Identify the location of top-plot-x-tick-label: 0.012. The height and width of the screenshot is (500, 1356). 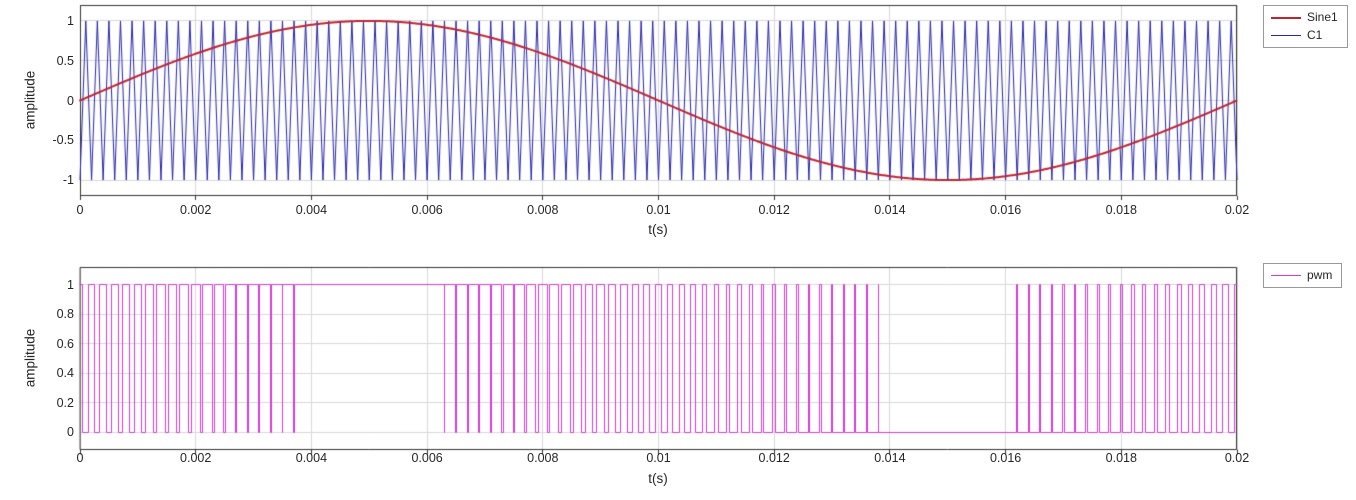
(774, 210).